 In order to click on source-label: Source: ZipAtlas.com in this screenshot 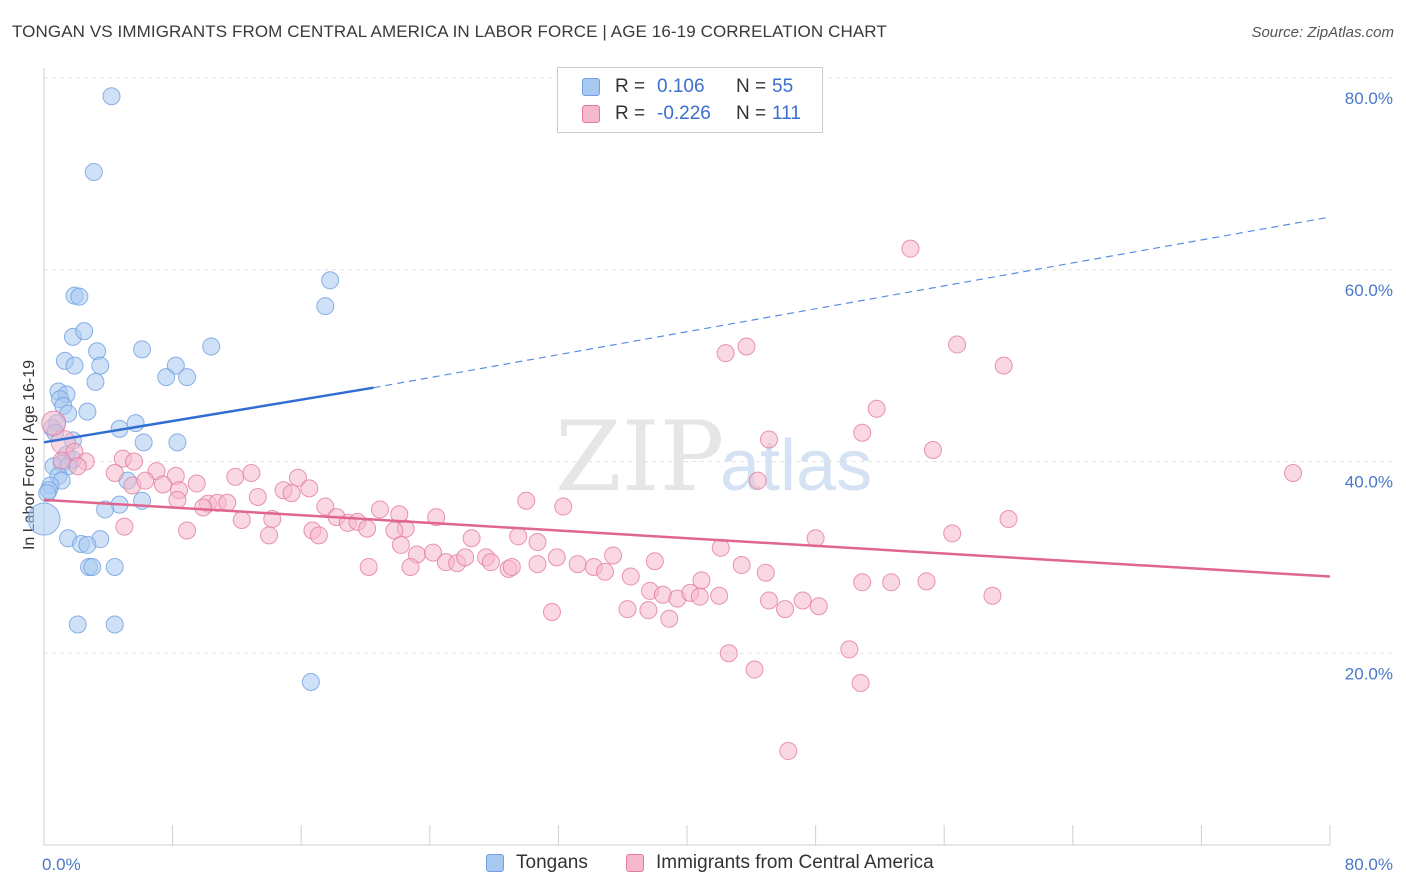, I will do `click(1322, 32)`.